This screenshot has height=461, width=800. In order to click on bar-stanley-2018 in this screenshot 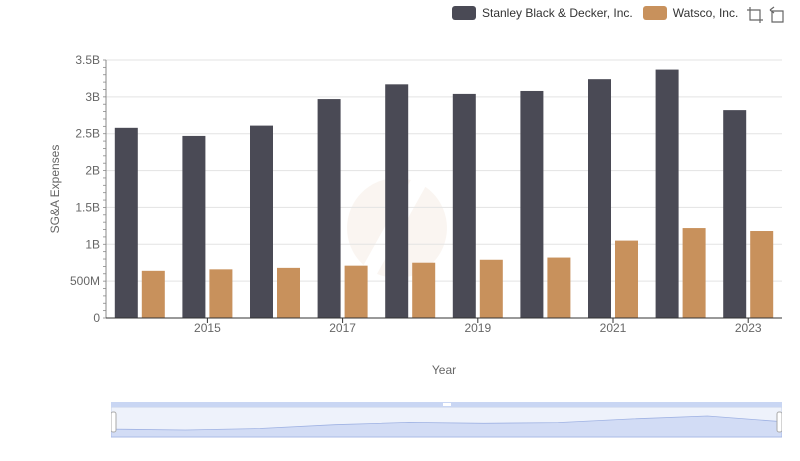, I will do `click(397, 201)`.